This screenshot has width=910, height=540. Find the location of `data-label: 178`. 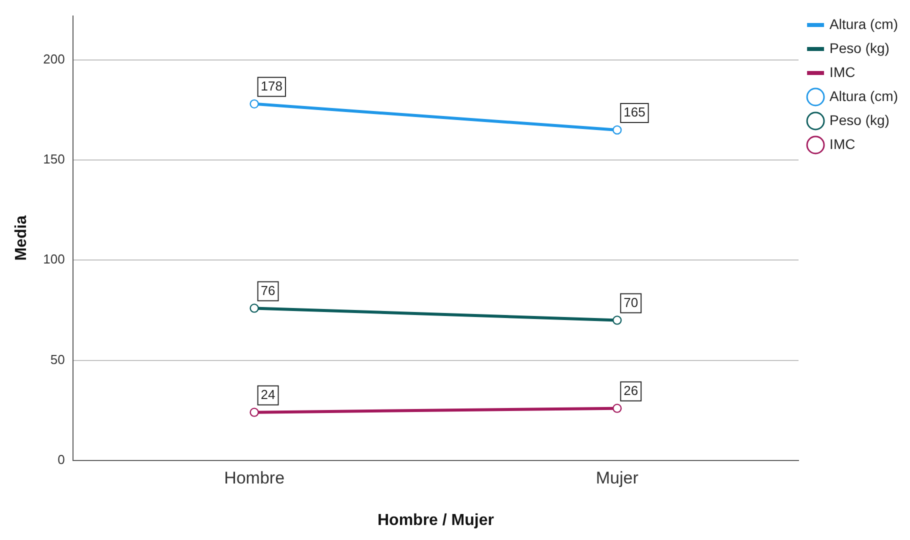

data-label: 178 is located at coordinates (271, 86).